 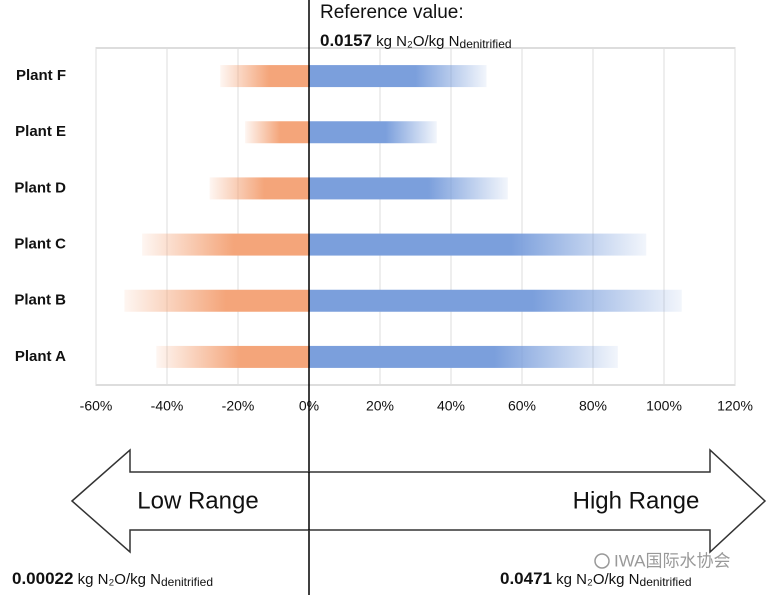 What do you see at coordinates (42, 578) in the screenshot?
I see `value: 0.00022` at bounding box center [42, 578].